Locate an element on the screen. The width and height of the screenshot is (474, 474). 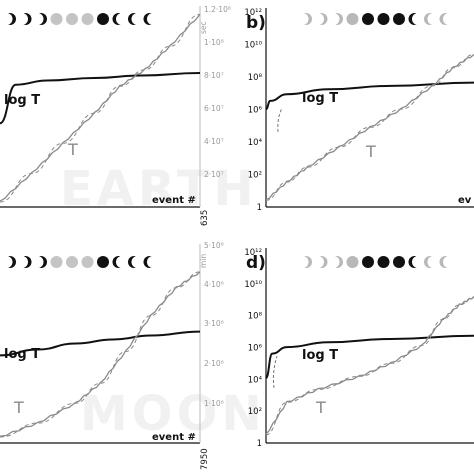
series-t-b is located at coordinates (369, 127).